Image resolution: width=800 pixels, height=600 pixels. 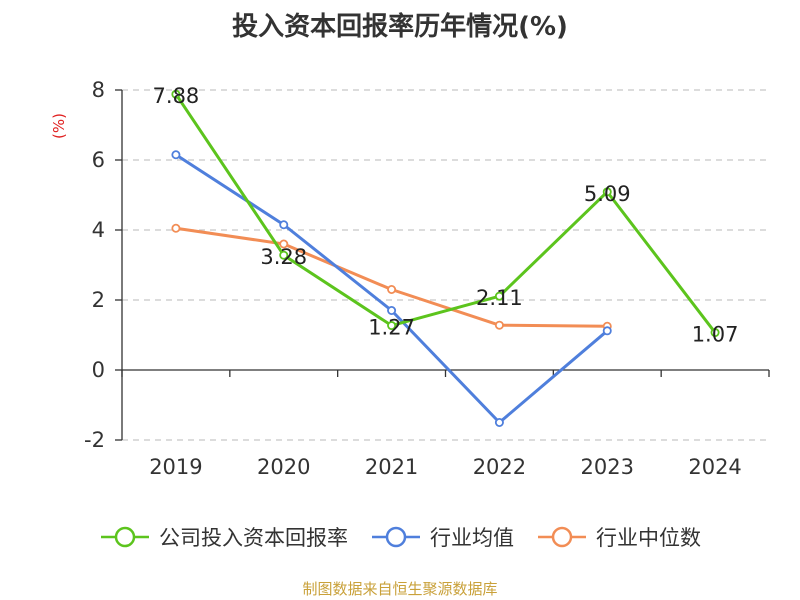 I want to click on legend: 公司投入资本回报率 行业均值 行业中位数, so click(x=400, y=537).